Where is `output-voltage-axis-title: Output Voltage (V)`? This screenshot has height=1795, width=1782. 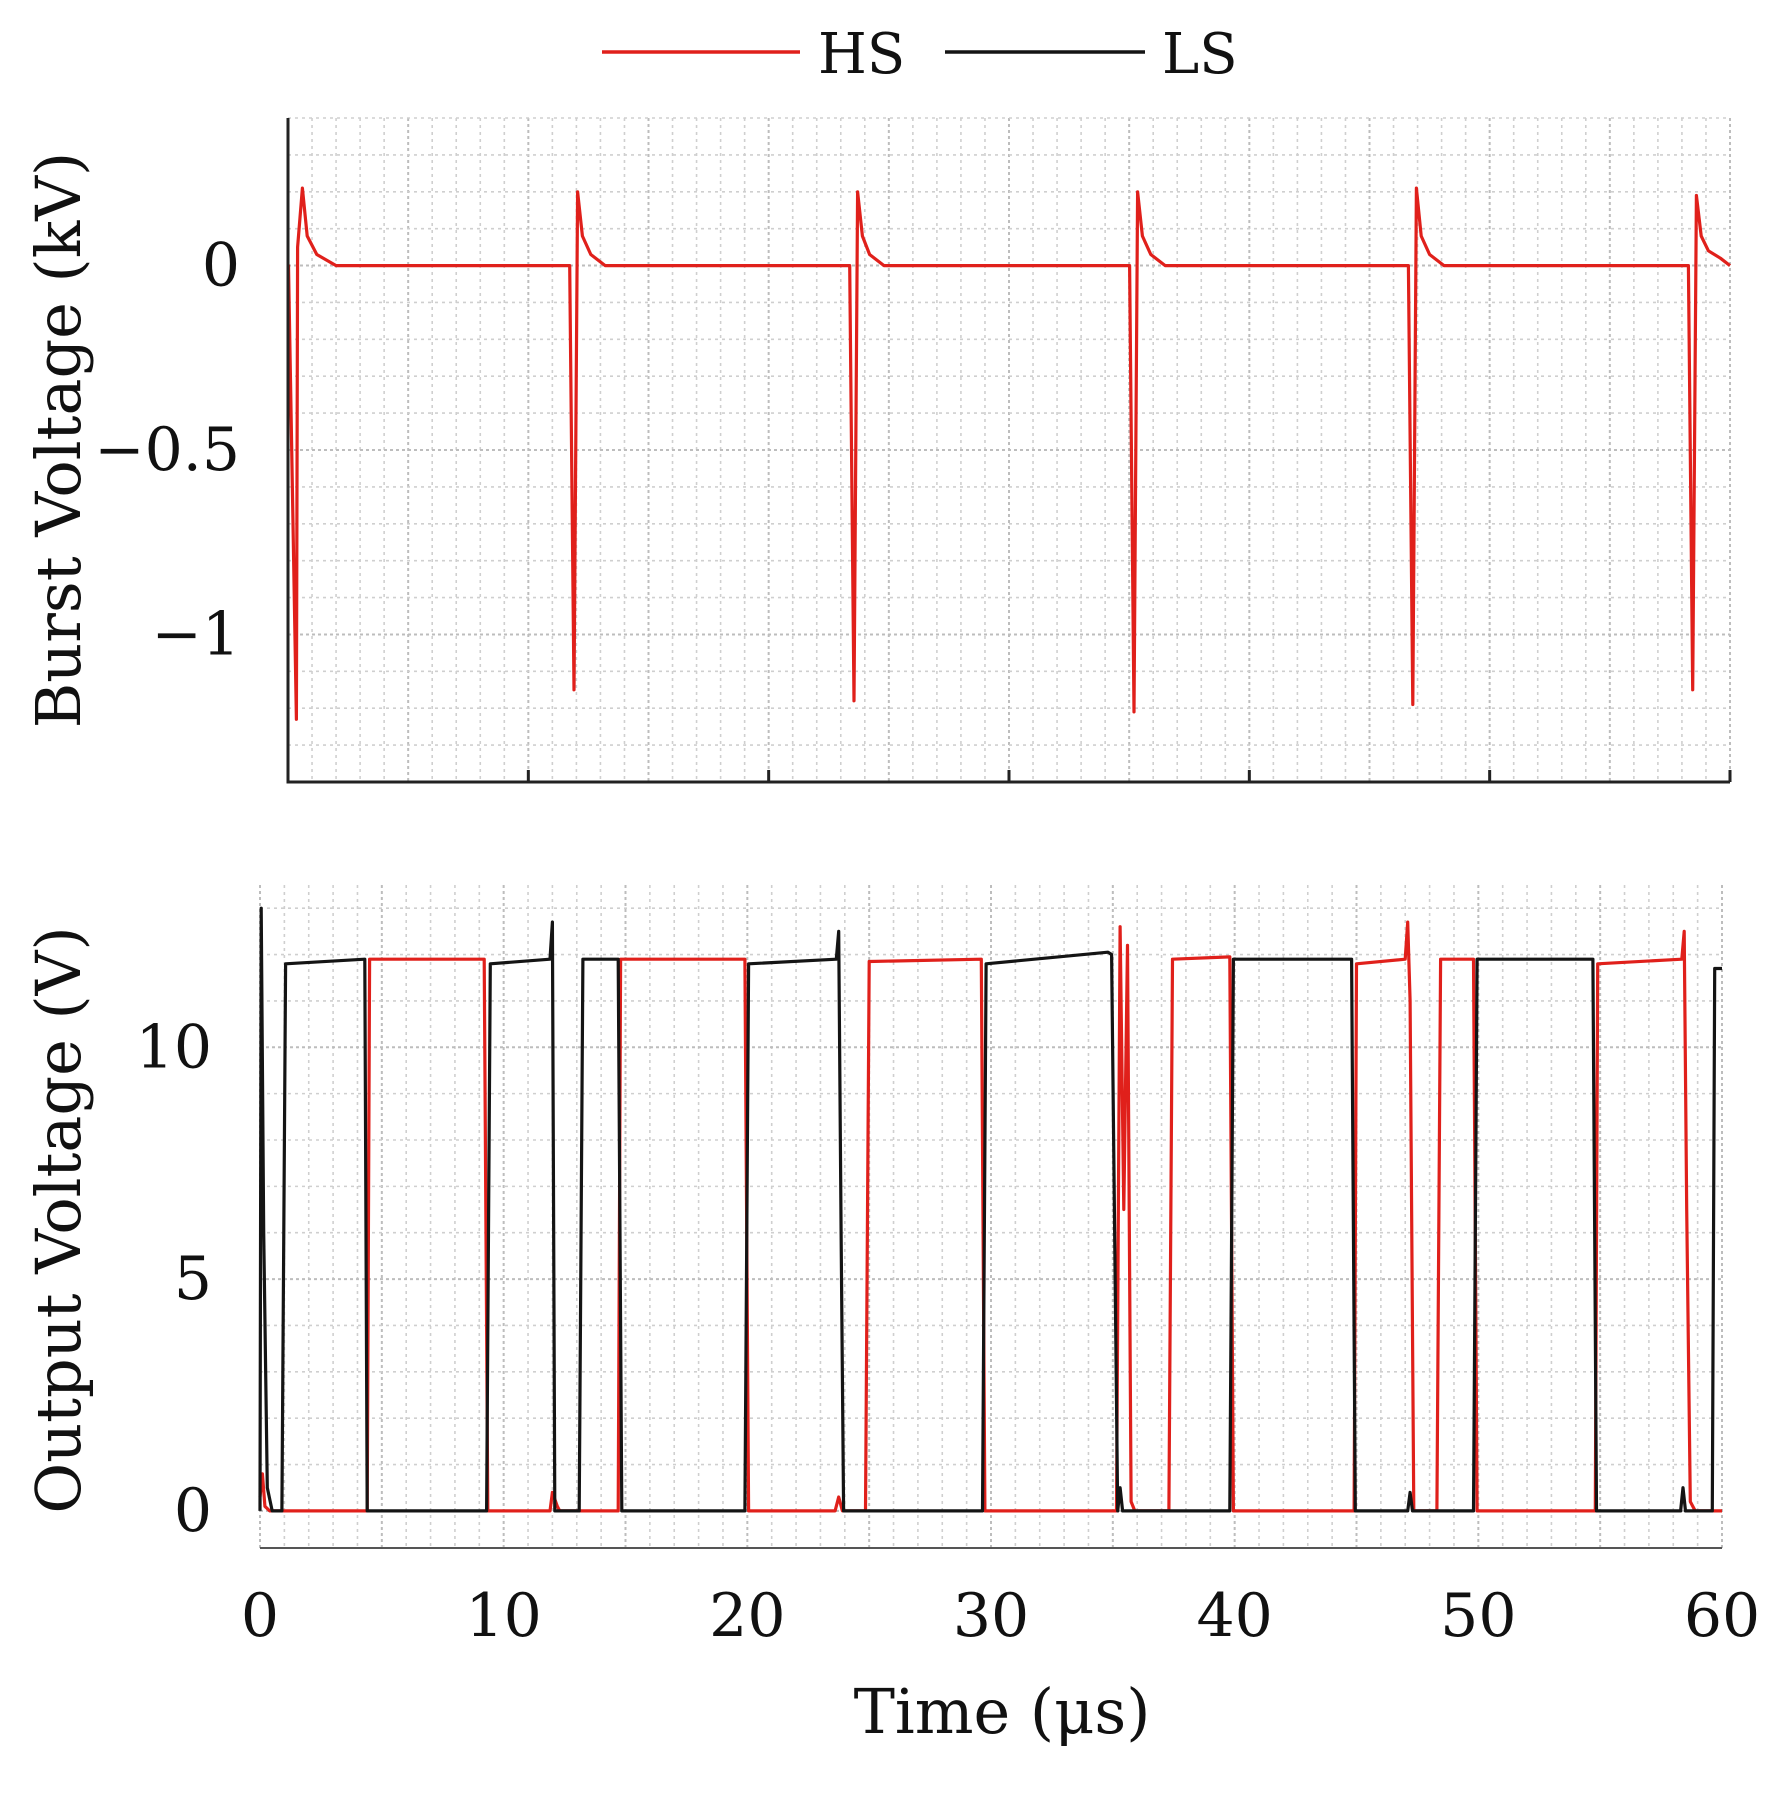 output-voltage-axis-title: Output Voltage (V) is located at coordinates (58, 1219).